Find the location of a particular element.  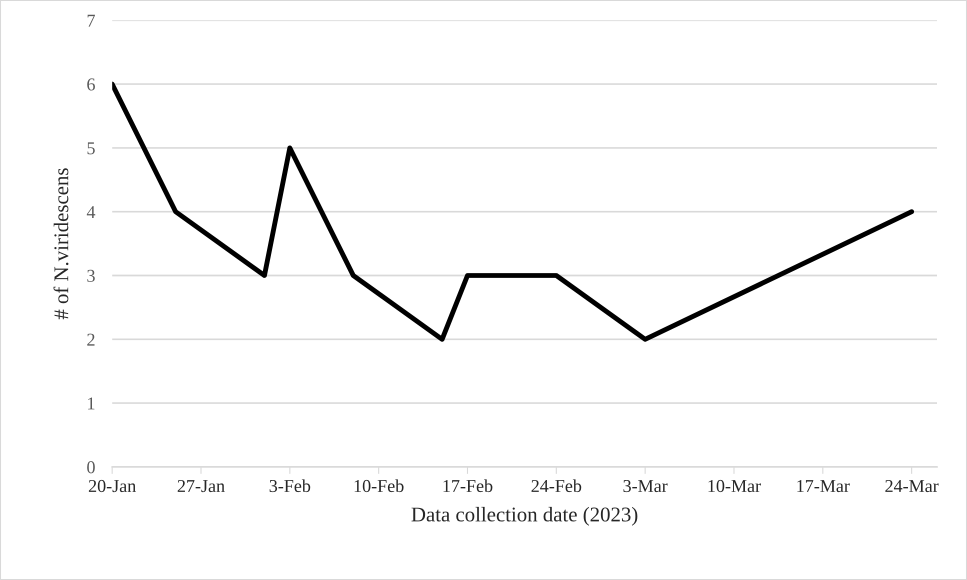

x-axis-title: Data collection date (2023) is located at coordinates (525, 516).